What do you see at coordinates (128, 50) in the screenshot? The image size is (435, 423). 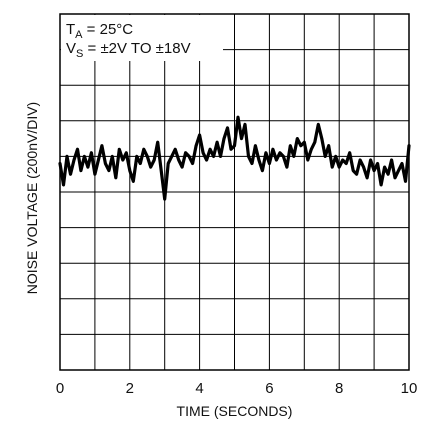 I see `annotation-supply-voltage: VS = ±2V TO ±18V` at bounding box center [128, 50].